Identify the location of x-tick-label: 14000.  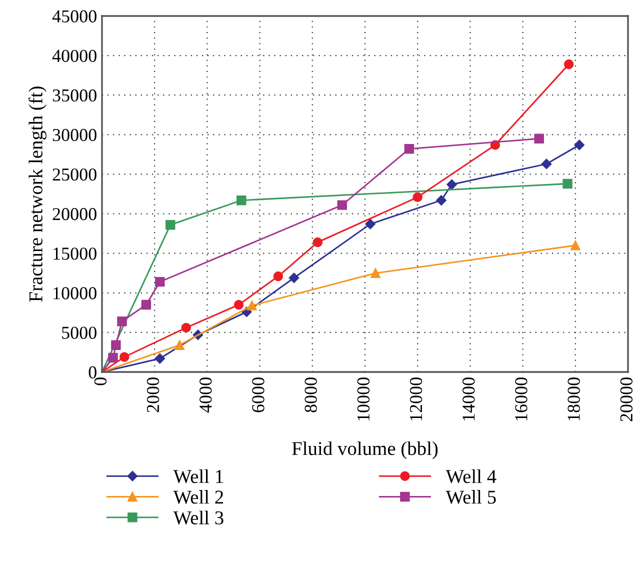
(468, 399).